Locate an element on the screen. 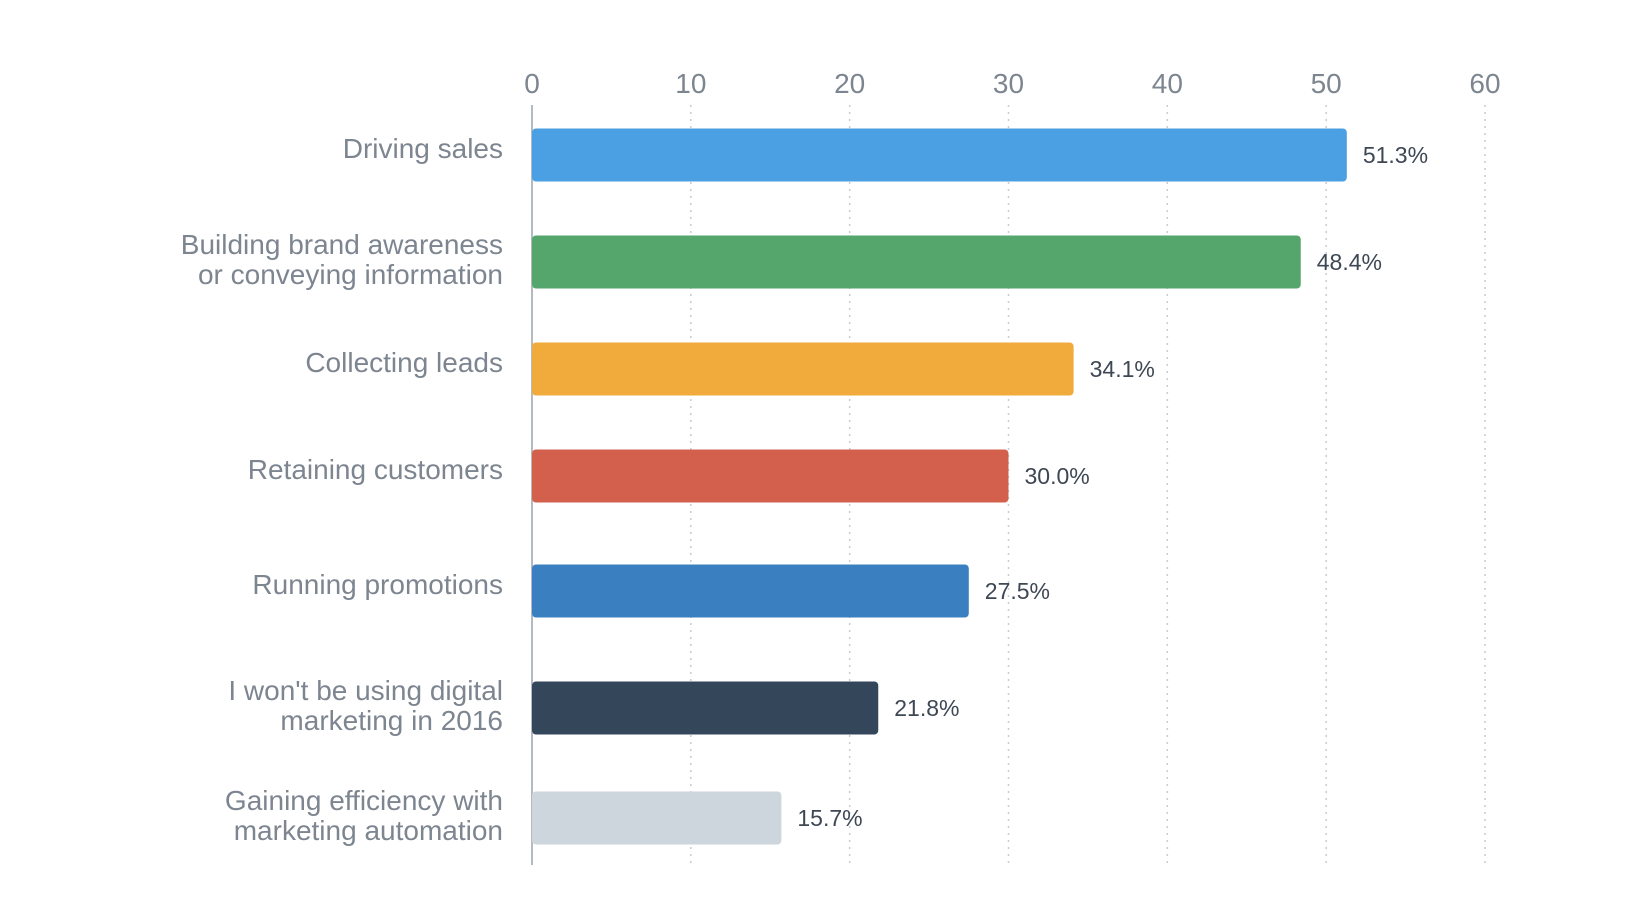  category-label-3: Collecting leads is located at coordinates (404, 362).